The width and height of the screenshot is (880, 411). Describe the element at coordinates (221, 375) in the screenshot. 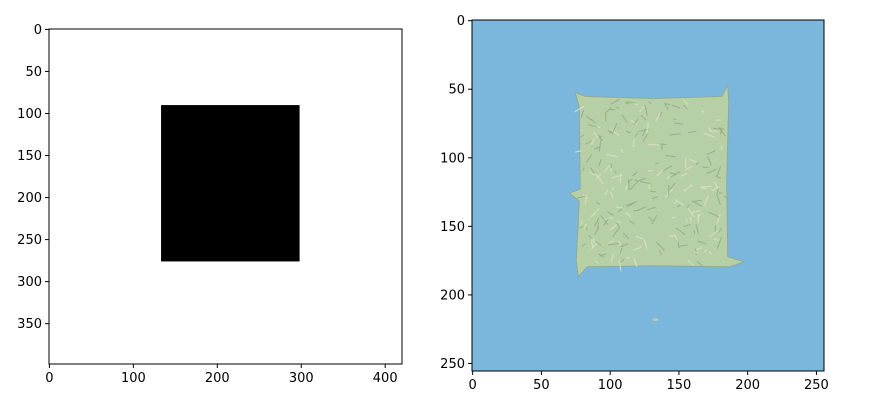

I see `mask-x-axis: 0 100 200 300 400` at that location.